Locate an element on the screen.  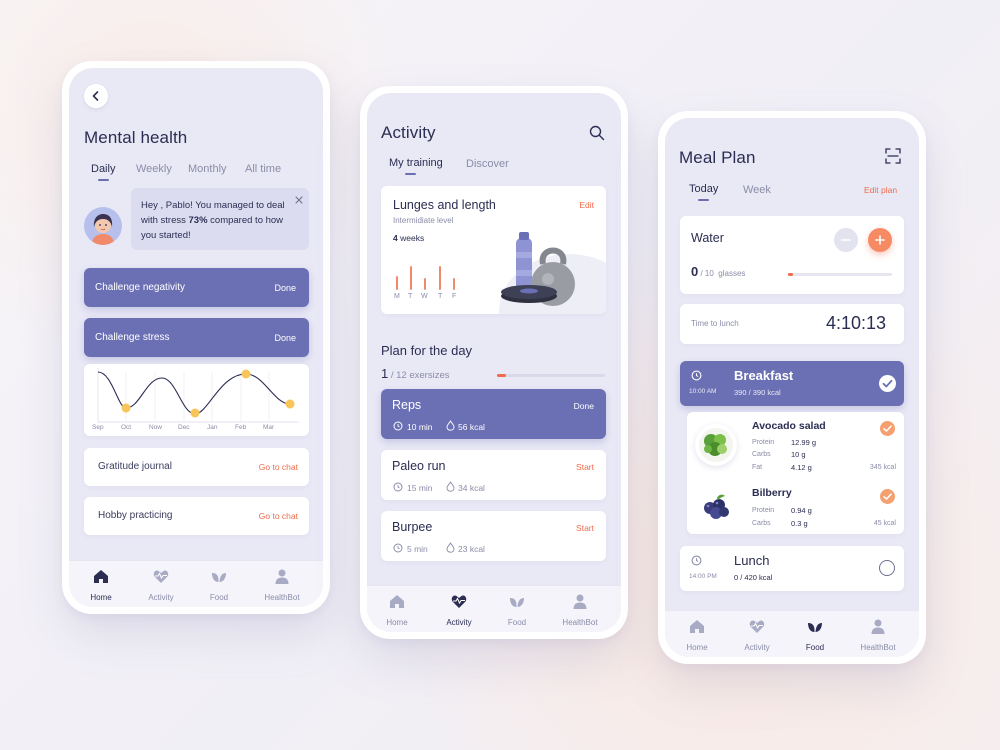
challenge-card: Challenge stress Done is located at coordinates (196, 337).